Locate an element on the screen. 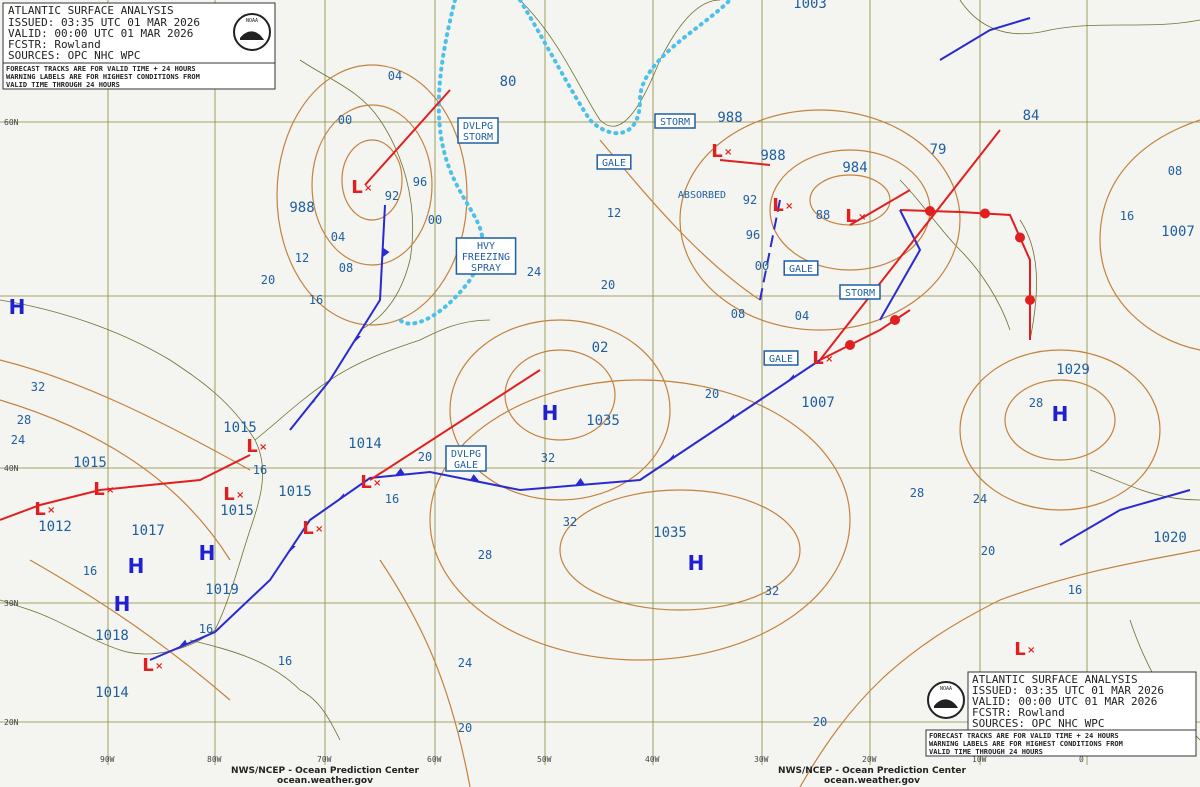 The width and height of the screenshot is (1200, 787). pressure-label: 1020 is located at coordinates (1170, 538).